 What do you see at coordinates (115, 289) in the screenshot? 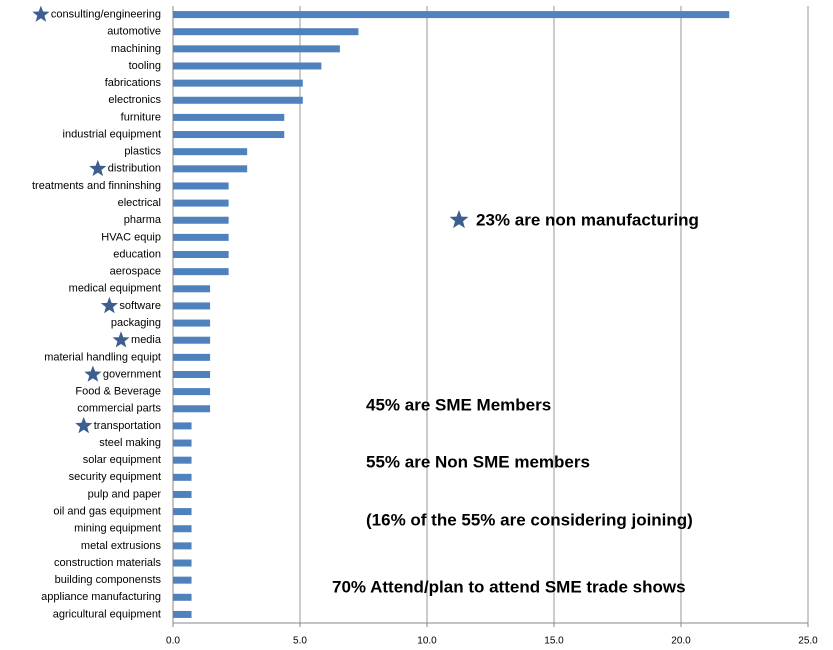
I see `y-tick-label: medical equipment` at bounding box center [115, 289].